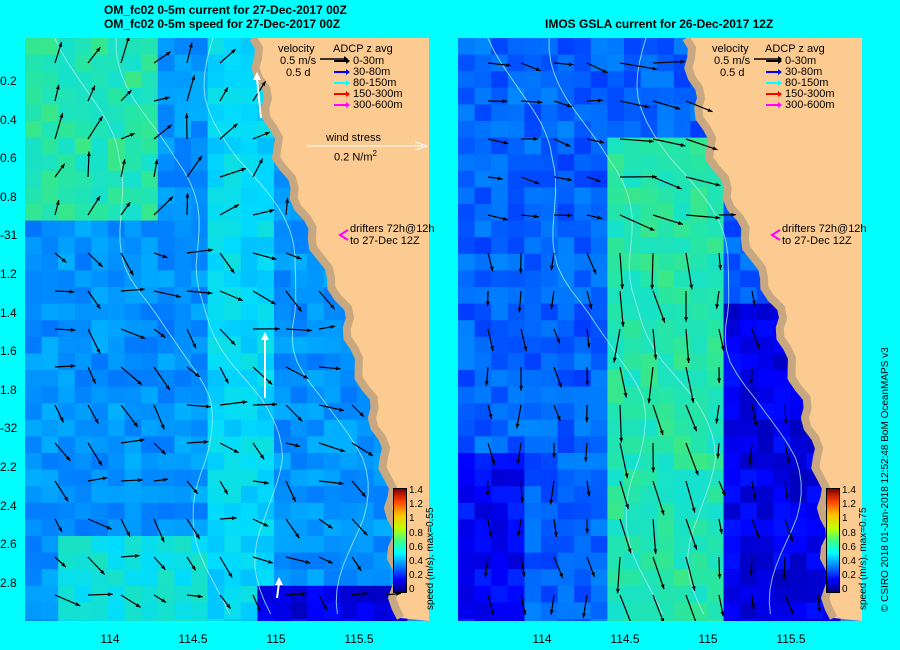 The width and height of the screenshot is (900, 650). Describe the element at coordinates (257, 76) in the screenshot. I see `drifter-arrowhead` at that location.